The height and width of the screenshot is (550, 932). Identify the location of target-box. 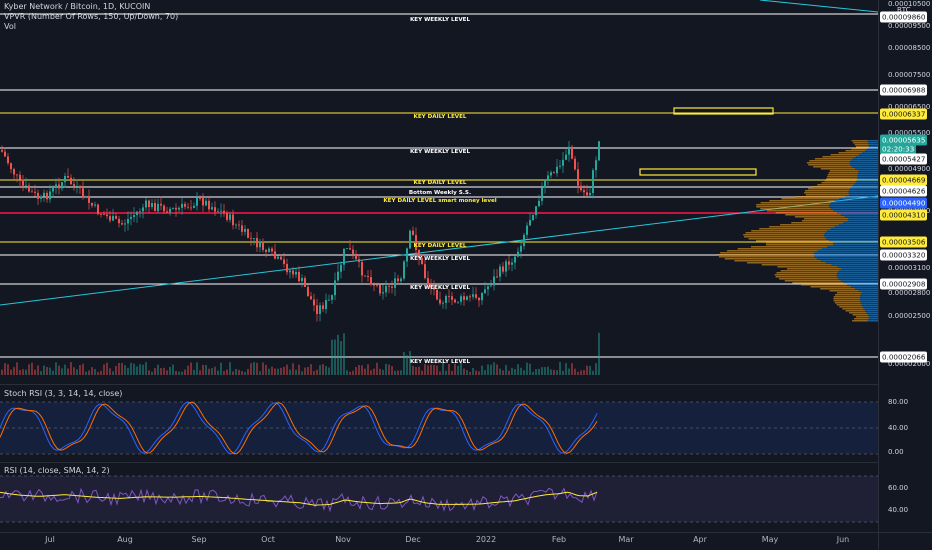
(698, 172).